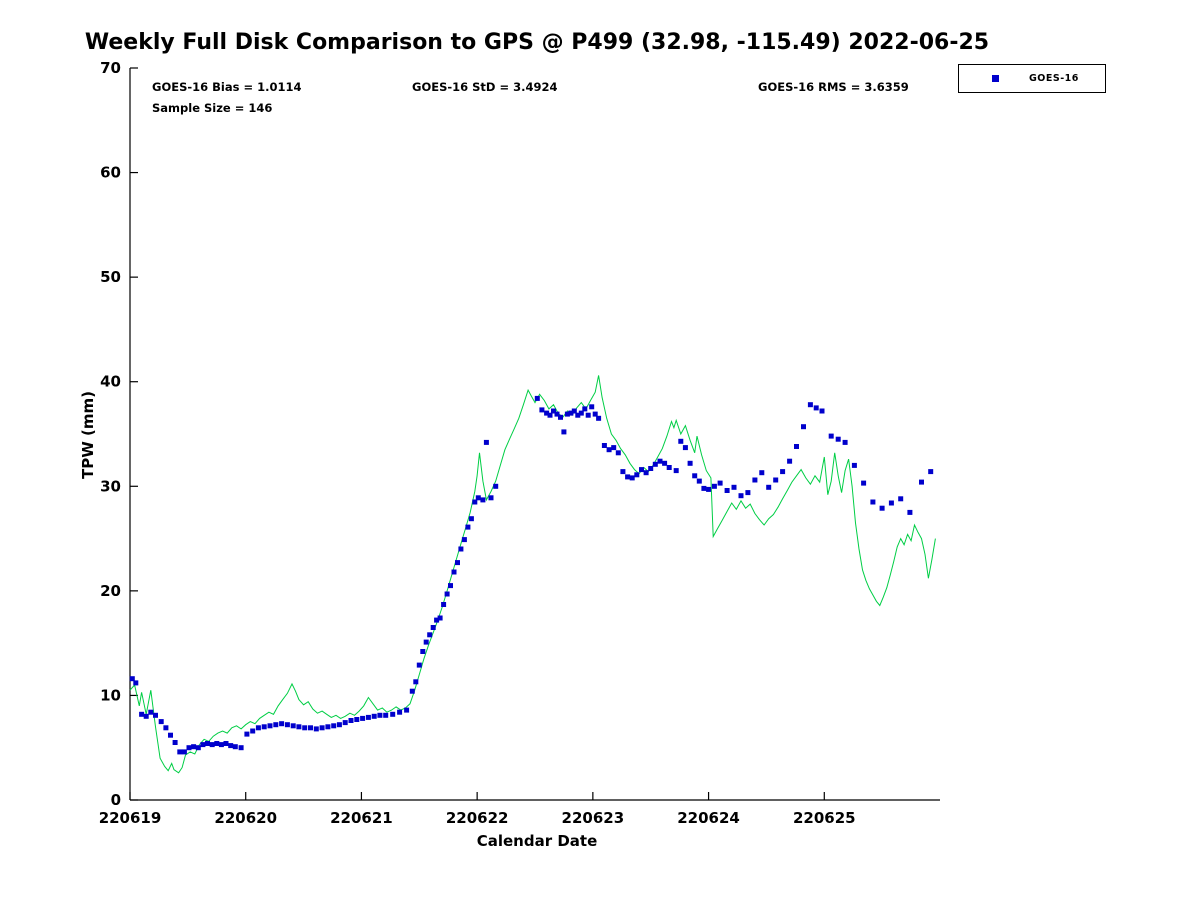  What do you see at coordinates (537, 841) in the screenshot?
I see `x-axis-label: Calendar Date` at bounding box center [537, 841].